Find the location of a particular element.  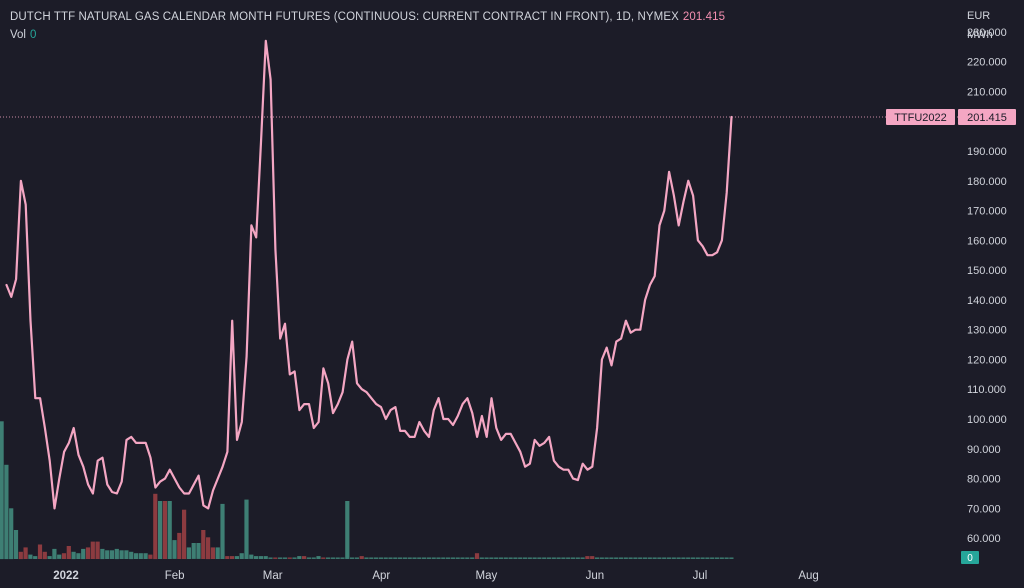

x-axis: 2022 Feb Mar Apr May Jun Jul Aug is located at coordinates (436, 576).